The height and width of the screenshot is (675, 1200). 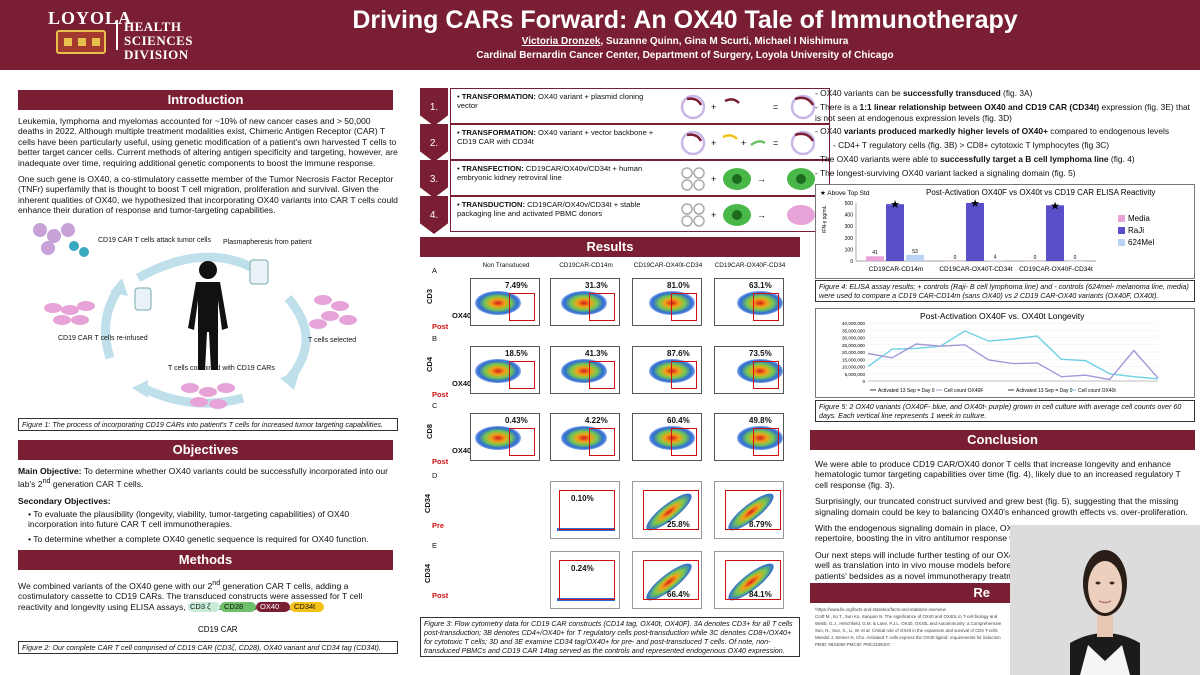 What do you see at coordinates (208, 315) in the screenshot?
I see `human-silhouette-icon` at bounding box center [208, 315].